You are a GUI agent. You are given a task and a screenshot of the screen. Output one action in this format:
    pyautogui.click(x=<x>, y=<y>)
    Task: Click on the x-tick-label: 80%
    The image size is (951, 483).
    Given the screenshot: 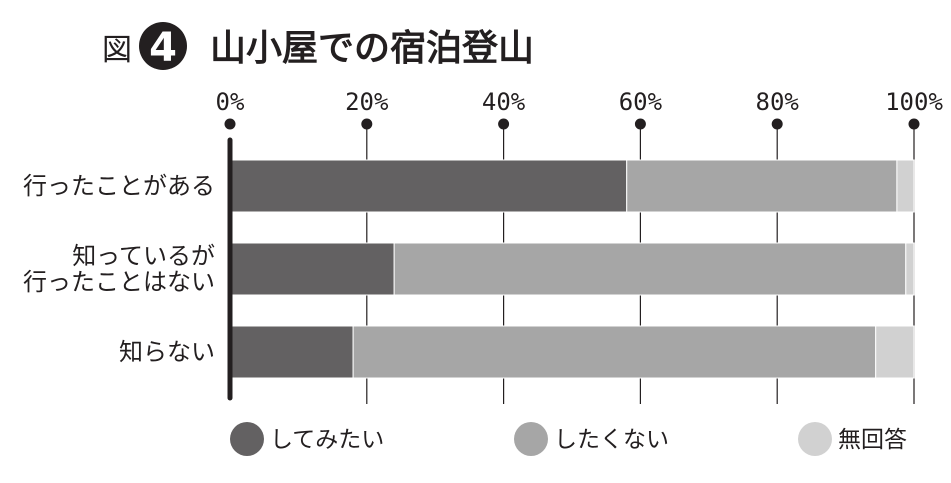 What is the action you would take?
    pyautogui.click(x=778, y=102)
    